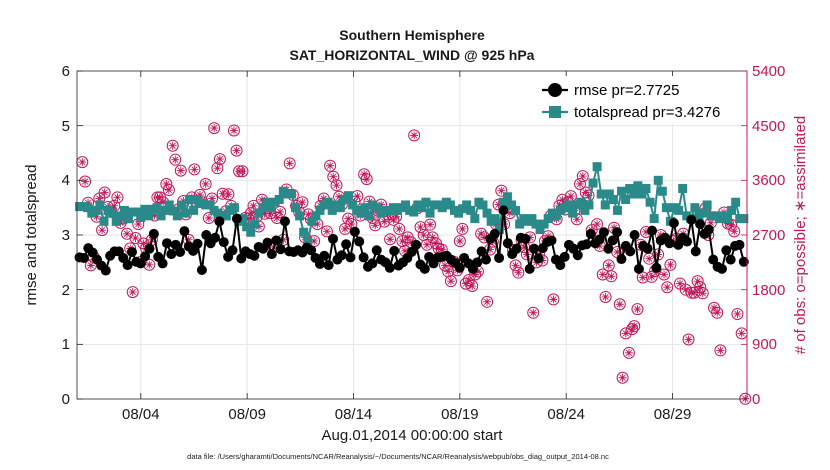 The image size is (830, 470). I want to click on y-tick-label-left: 6, so click(66, 71).